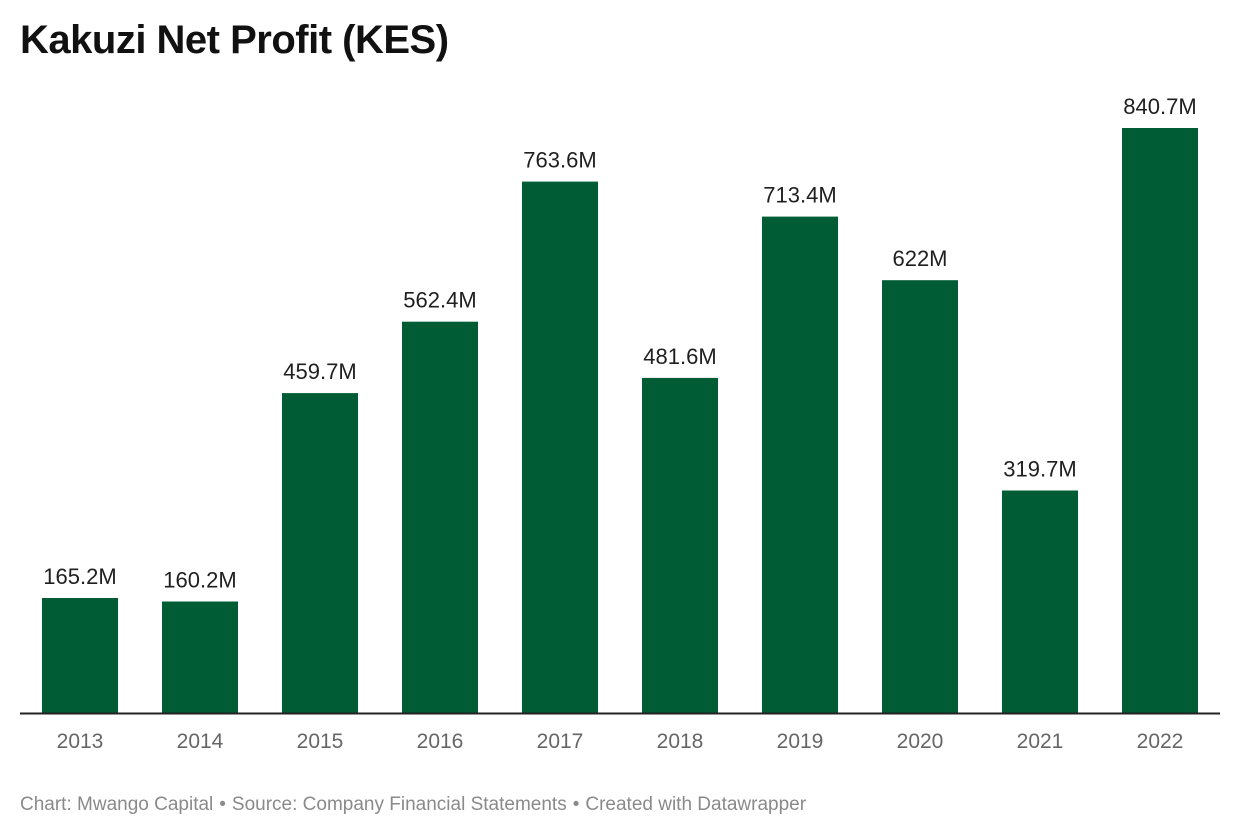  I want to click on bar-2016, so click(440, 517).